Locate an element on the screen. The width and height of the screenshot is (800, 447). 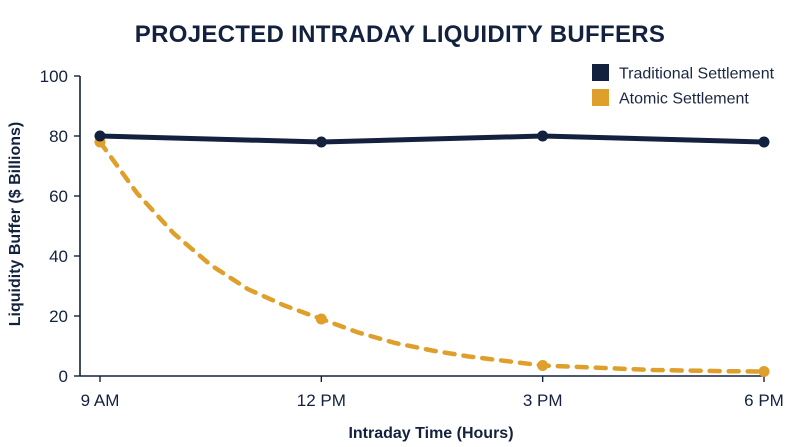
x-tick-label: 12 PM is located at coordinates (321, 400).